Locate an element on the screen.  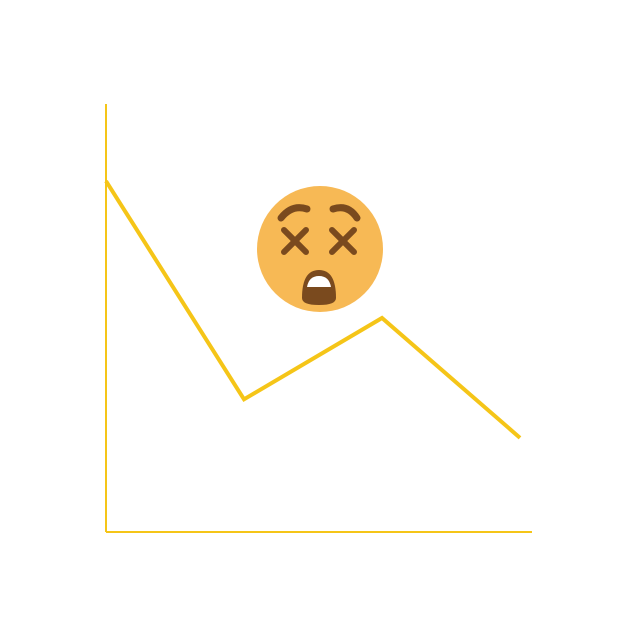
emoji-teeth is located at coordinates (319, 281).